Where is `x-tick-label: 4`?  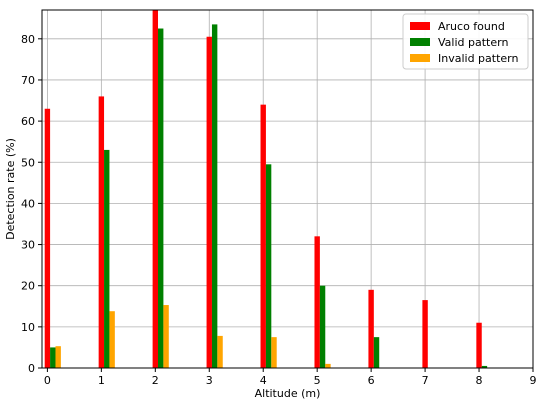 x-tick-label: 4 is located at coordinates (263, 380).